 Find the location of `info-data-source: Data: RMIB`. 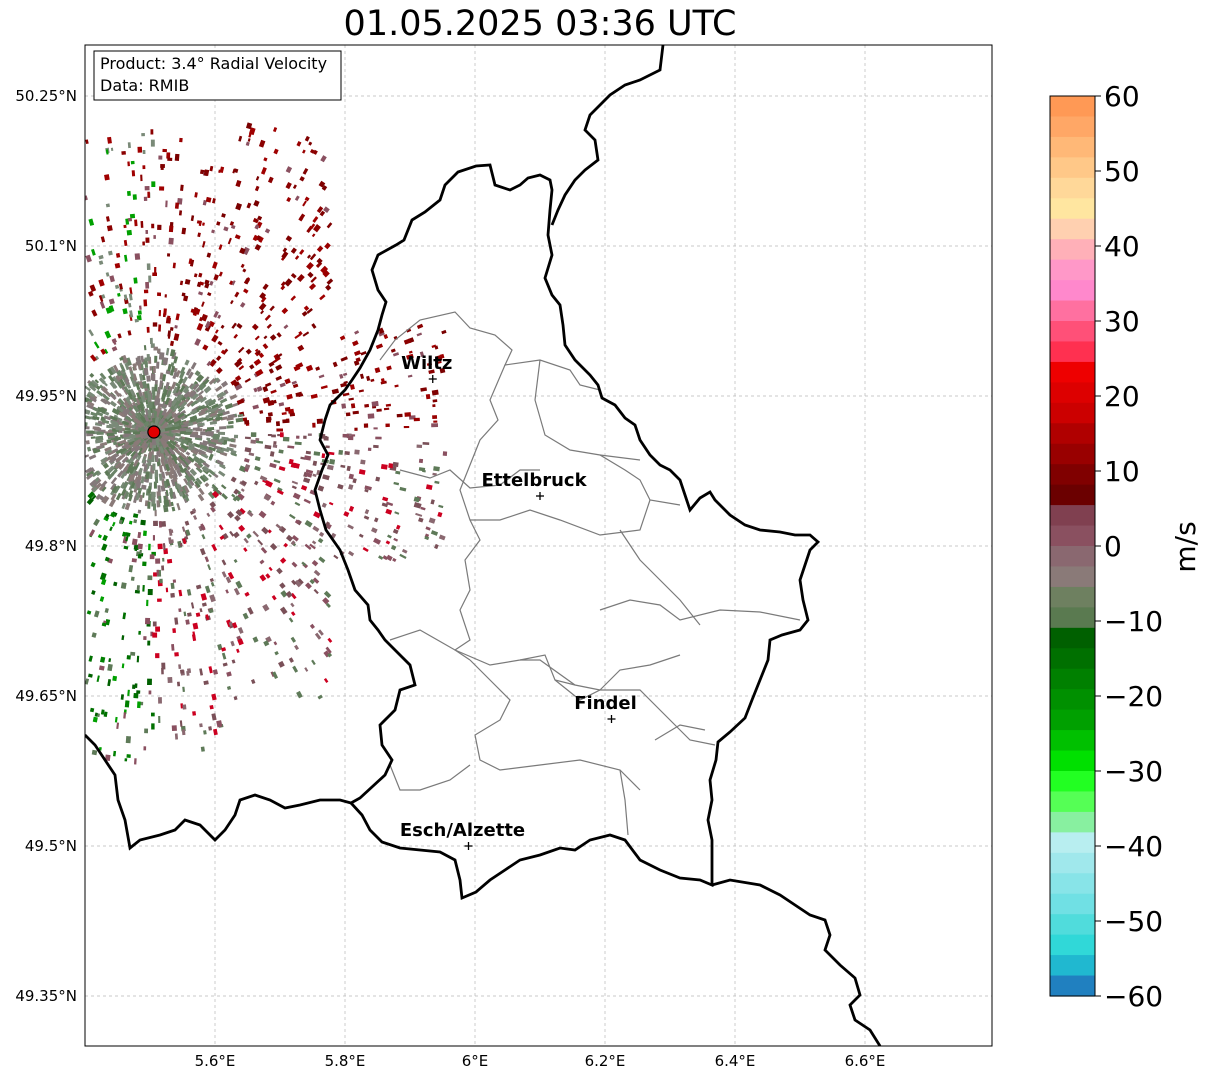

info-data-source: Data: RMIB is located at coordinates (144, 85).